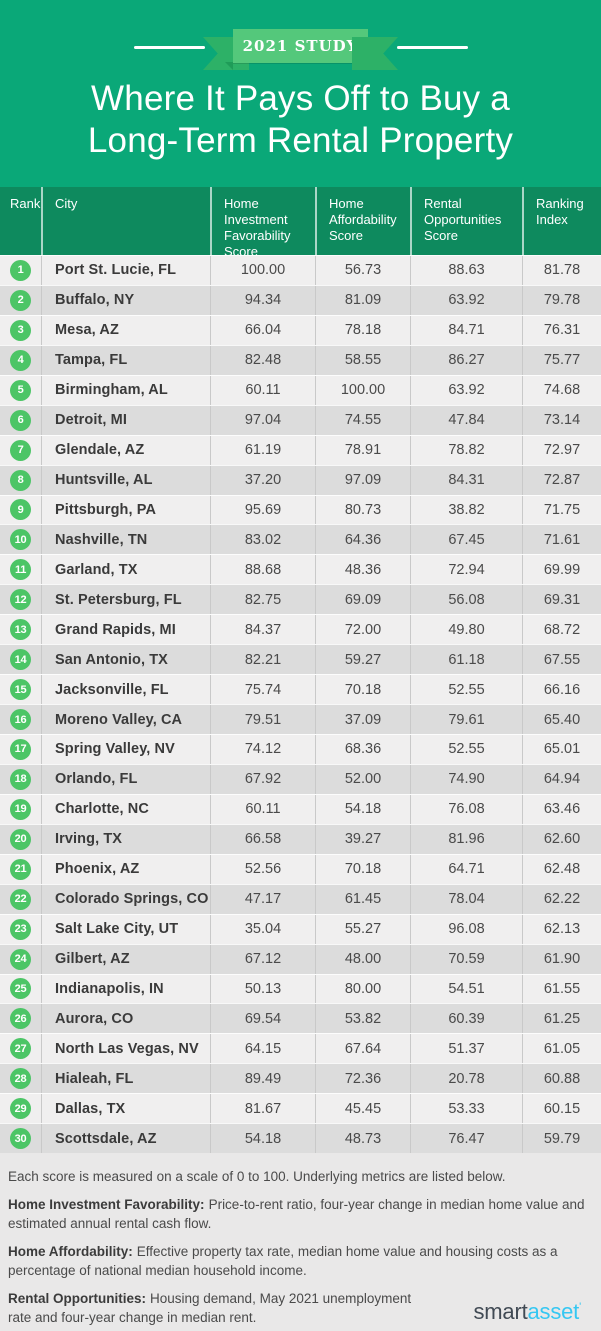 This screenshot has height=1331, width=601. Describe the element at coordinates (466, 1079) in the screenshot. I see `rental-opportunities-score-cell: 20.78` at that location.